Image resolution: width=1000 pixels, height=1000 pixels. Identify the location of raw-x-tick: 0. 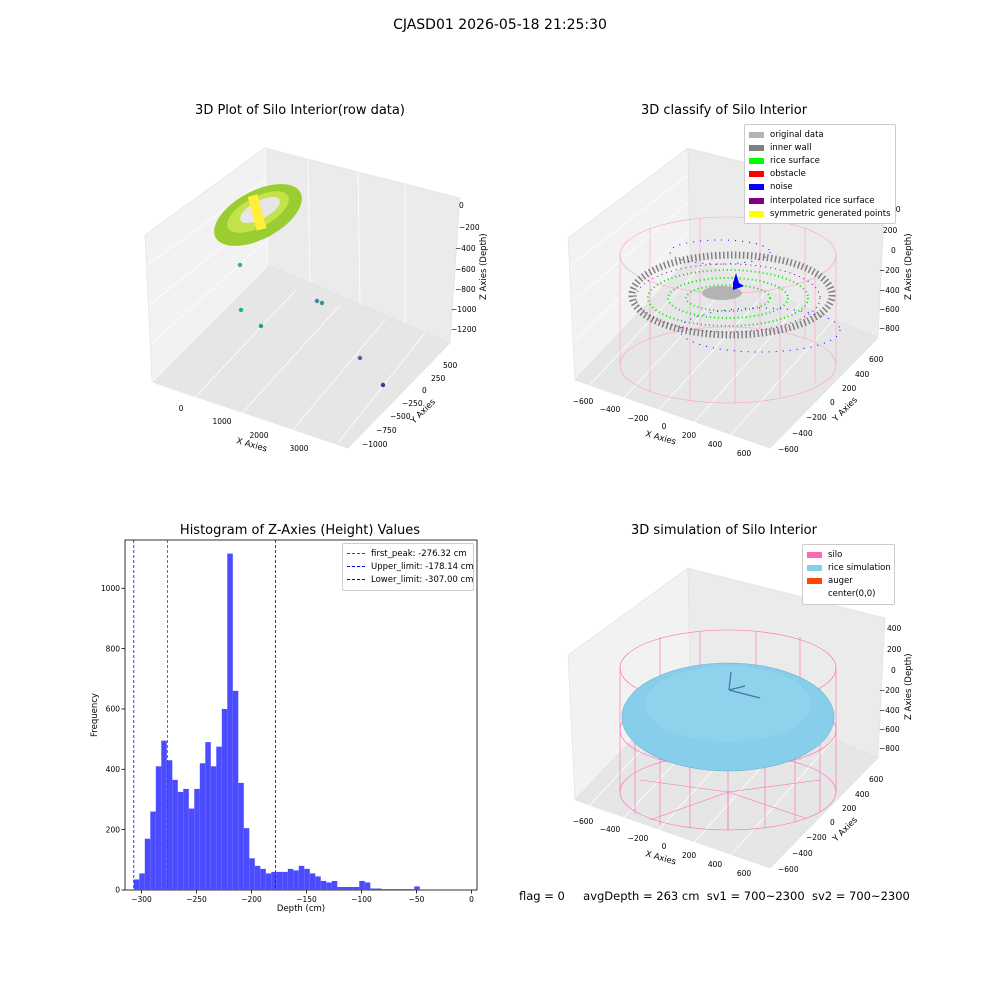
(181, 408).